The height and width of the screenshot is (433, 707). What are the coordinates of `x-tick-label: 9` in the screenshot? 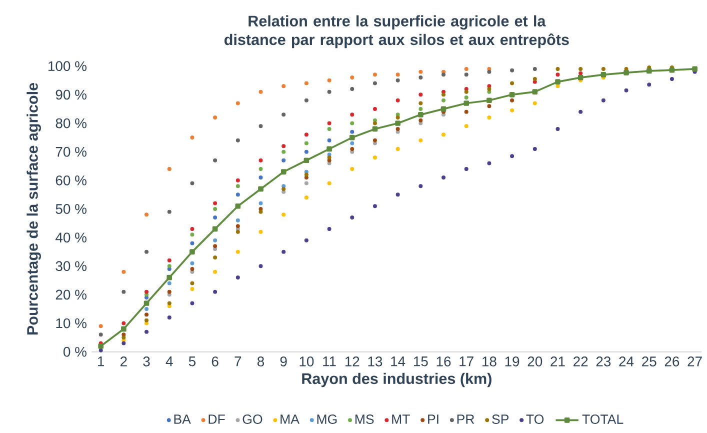 It's located at (283, 361).